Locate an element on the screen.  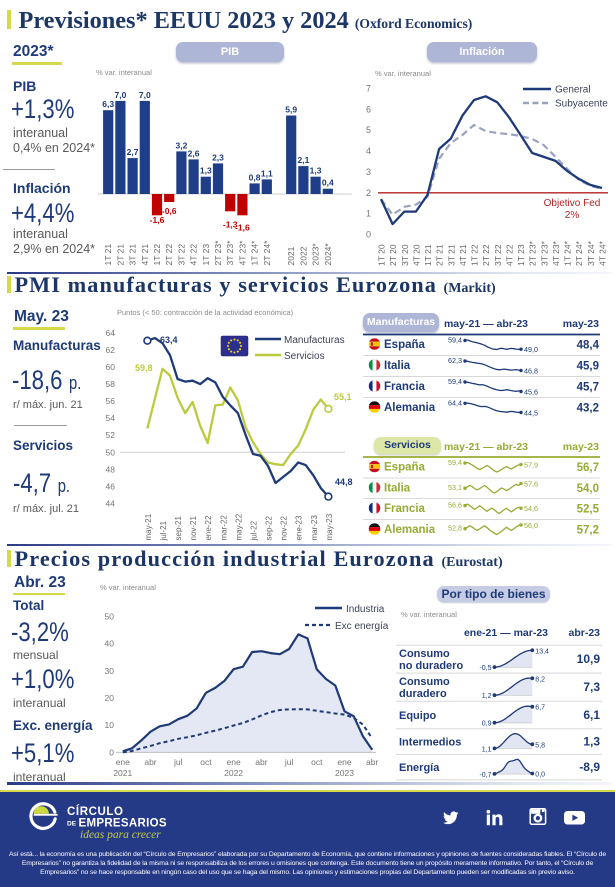
svg-text: -0,6 is located at coordinates (169, 211).